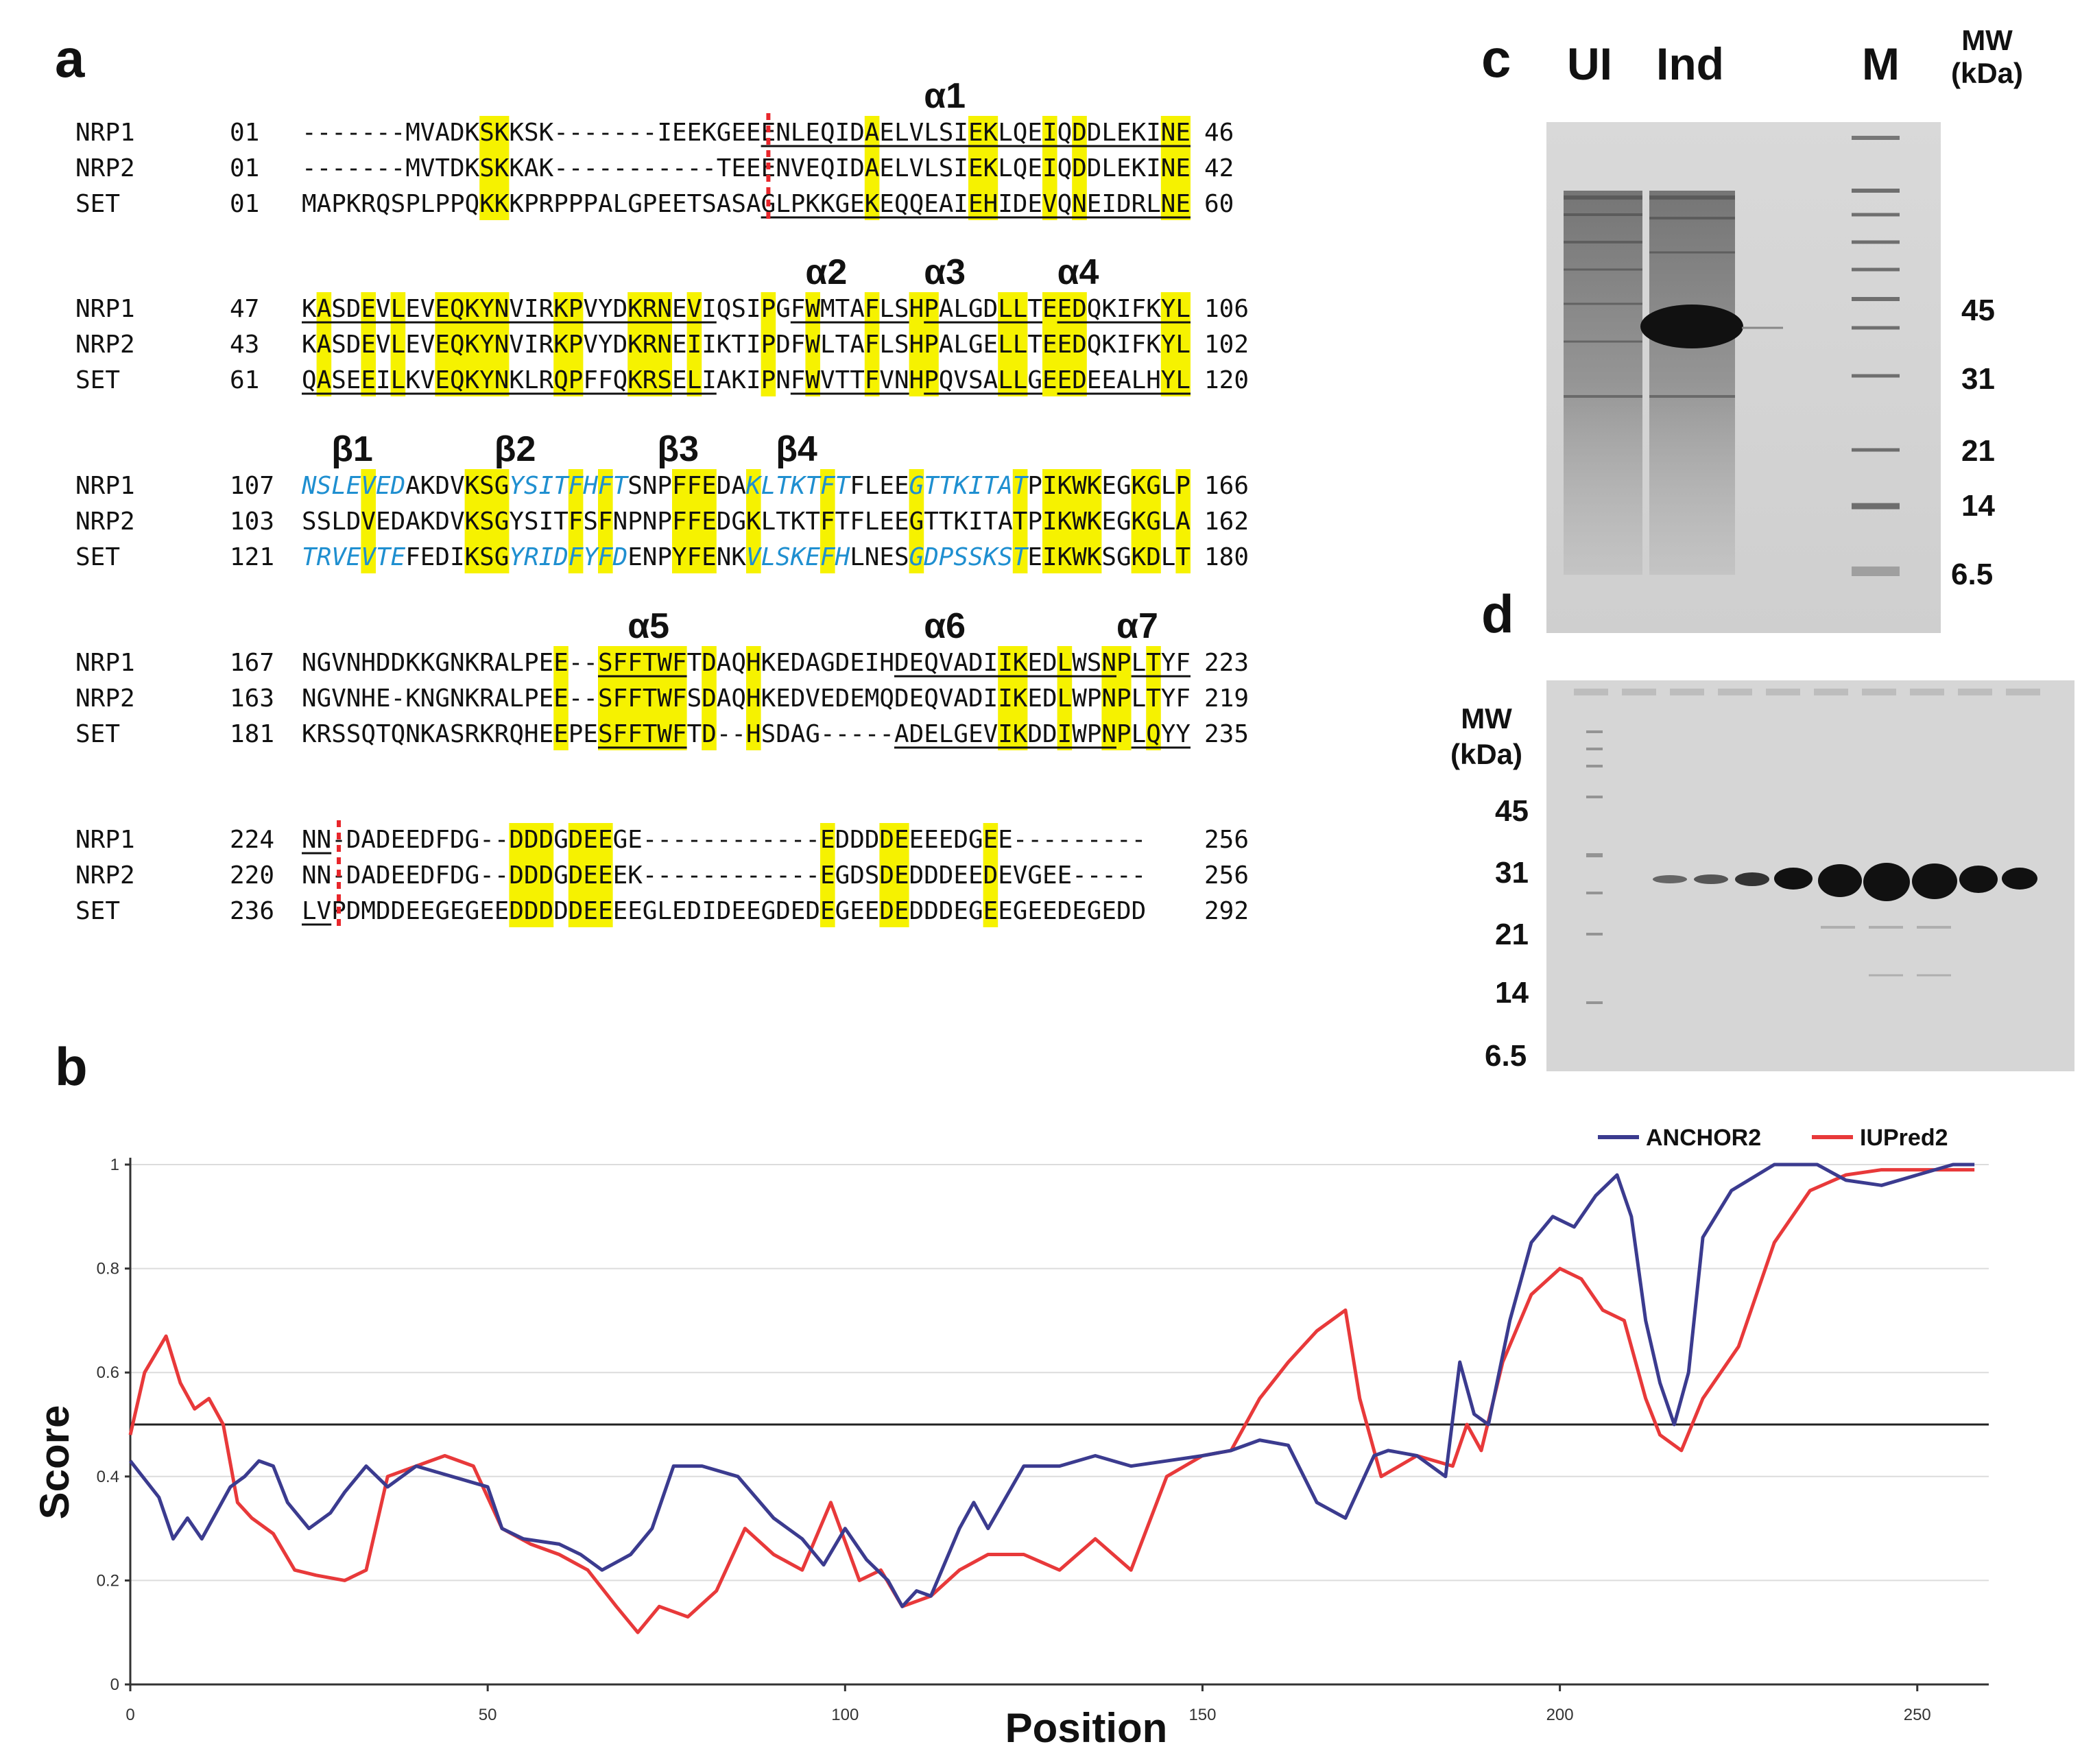  I want to click on sequence-start: 103, so click(252, 522).